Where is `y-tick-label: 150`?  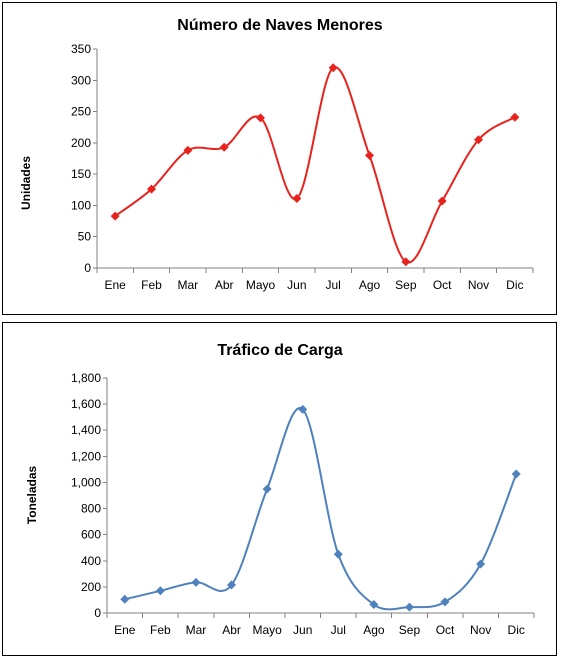 y-tick-label: 150 is located at coordinates (81, 174).